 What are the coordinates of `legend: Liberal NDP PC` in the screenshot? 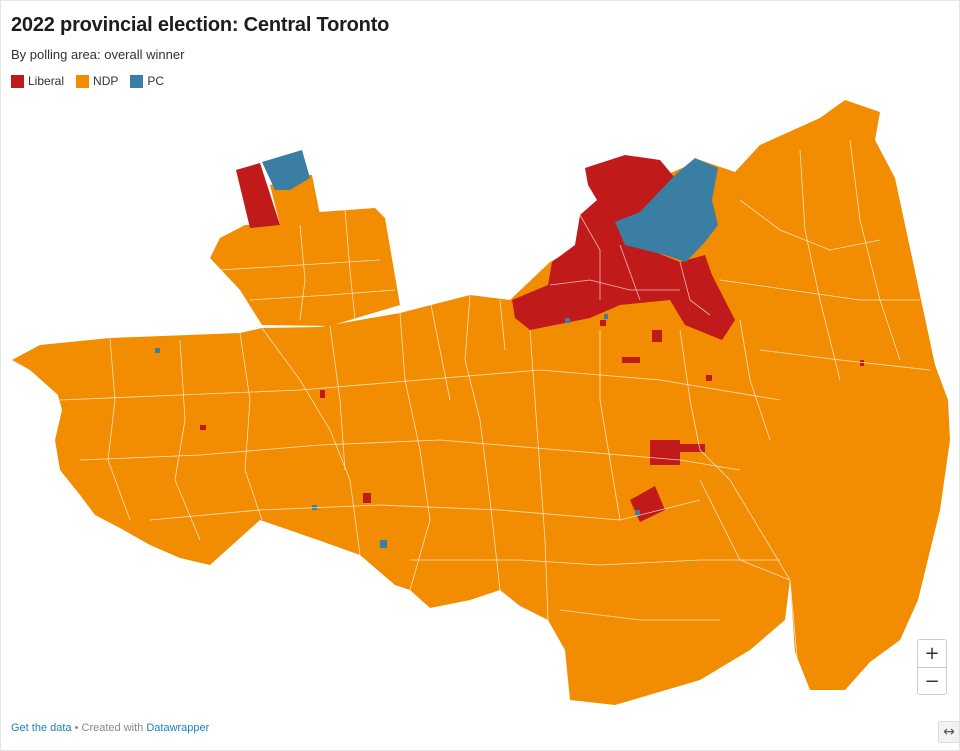 It's located at (87, 81).